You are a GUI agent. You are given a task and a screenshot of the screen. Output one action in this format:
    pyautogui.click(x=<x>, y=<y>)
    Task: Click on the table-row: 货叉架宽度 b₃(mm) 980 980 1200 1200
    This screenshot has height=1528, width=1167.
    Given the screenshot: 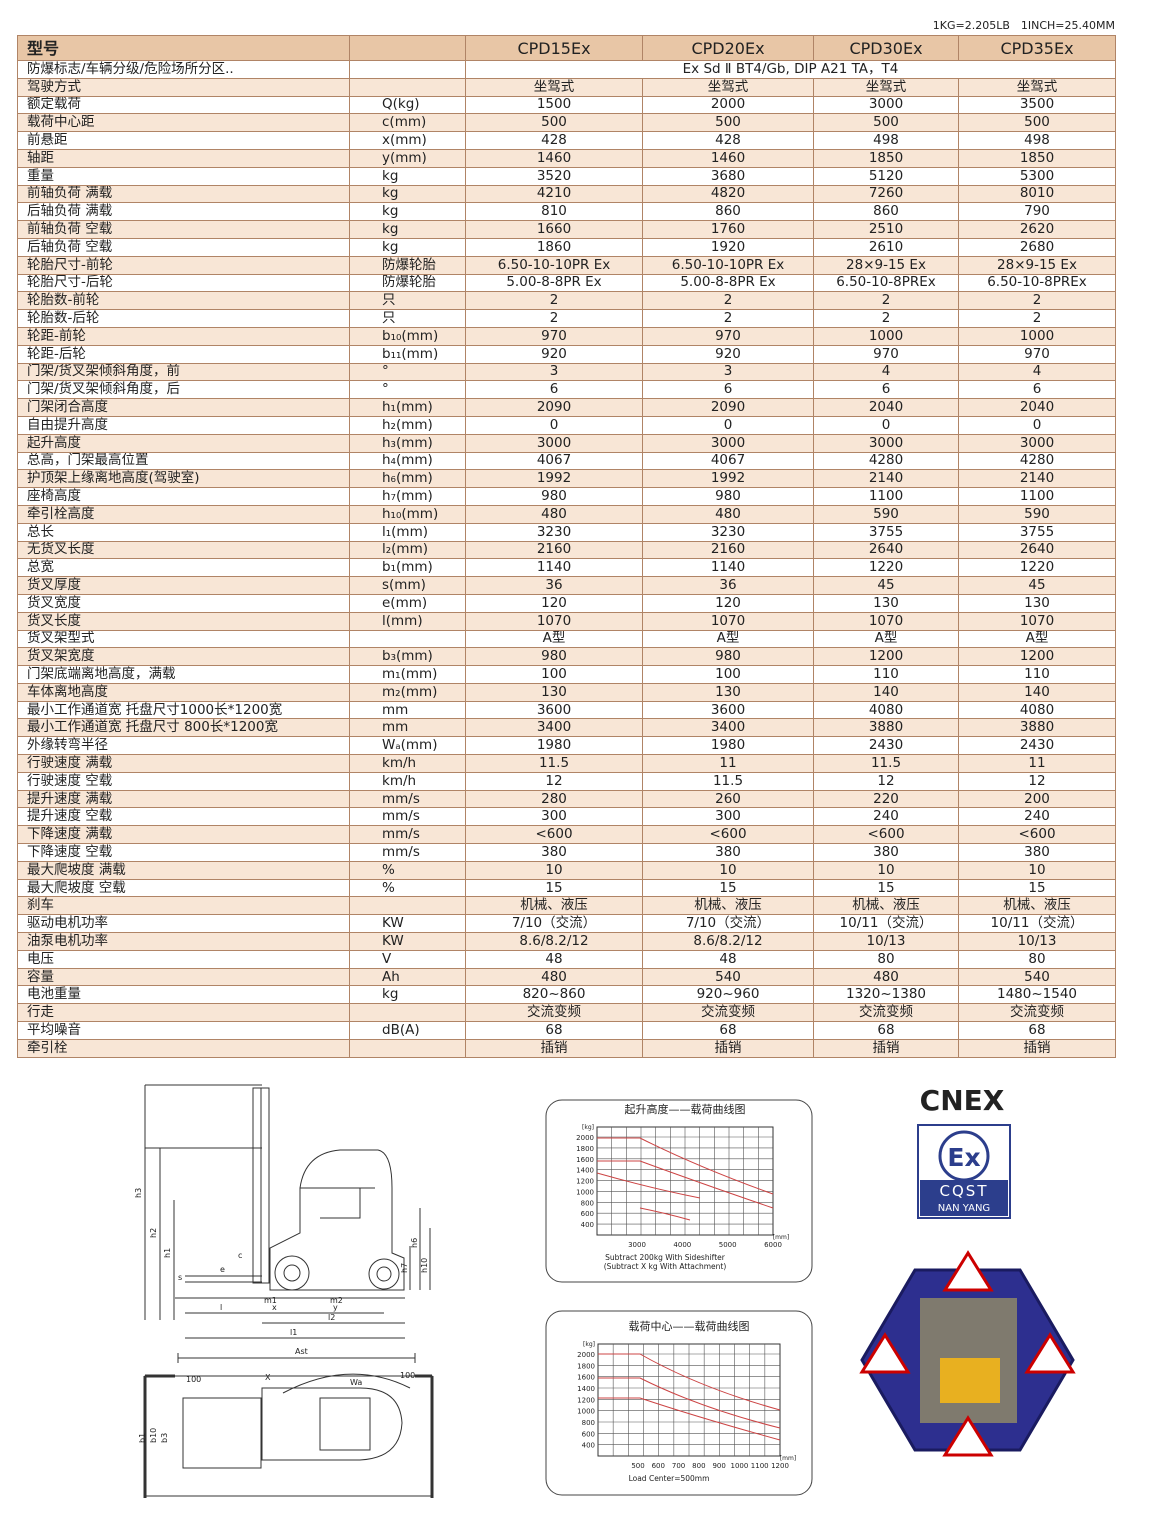 What is the action you would take?
    pyautogui.click(x=566, y=657)
    